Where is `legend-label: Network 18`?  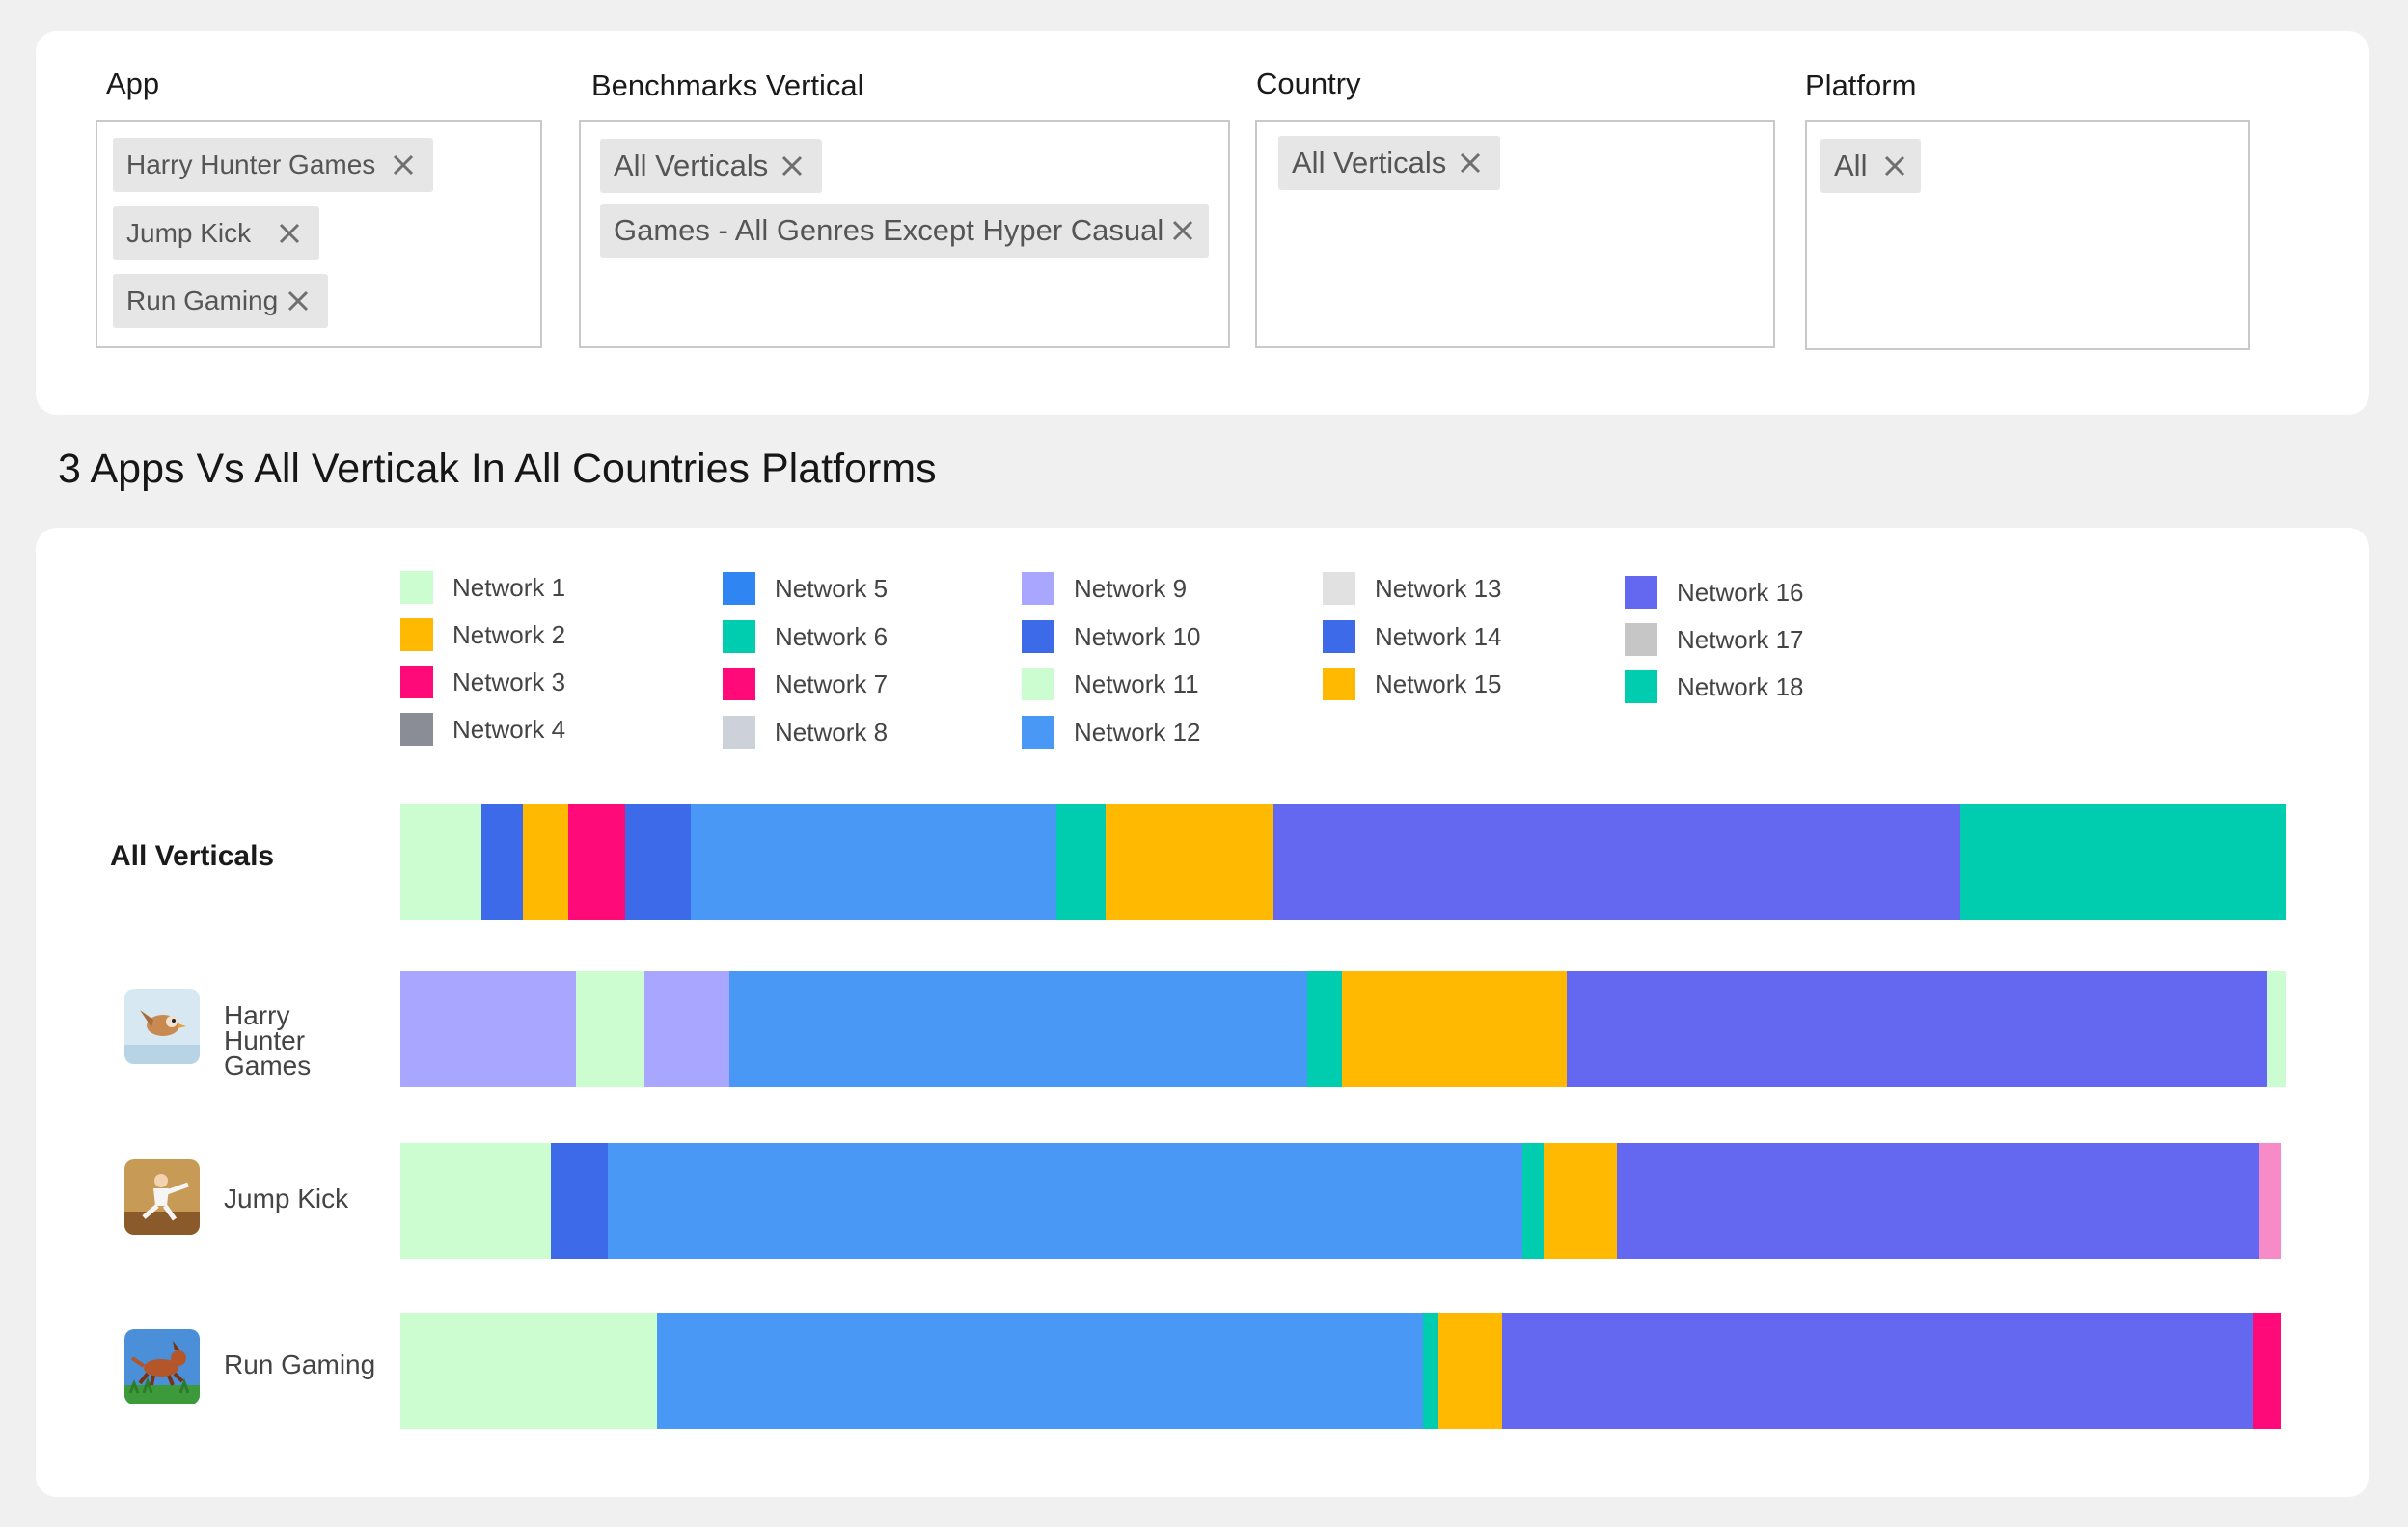
legend-label: Network 18 is located at coordinates (1740, 686).